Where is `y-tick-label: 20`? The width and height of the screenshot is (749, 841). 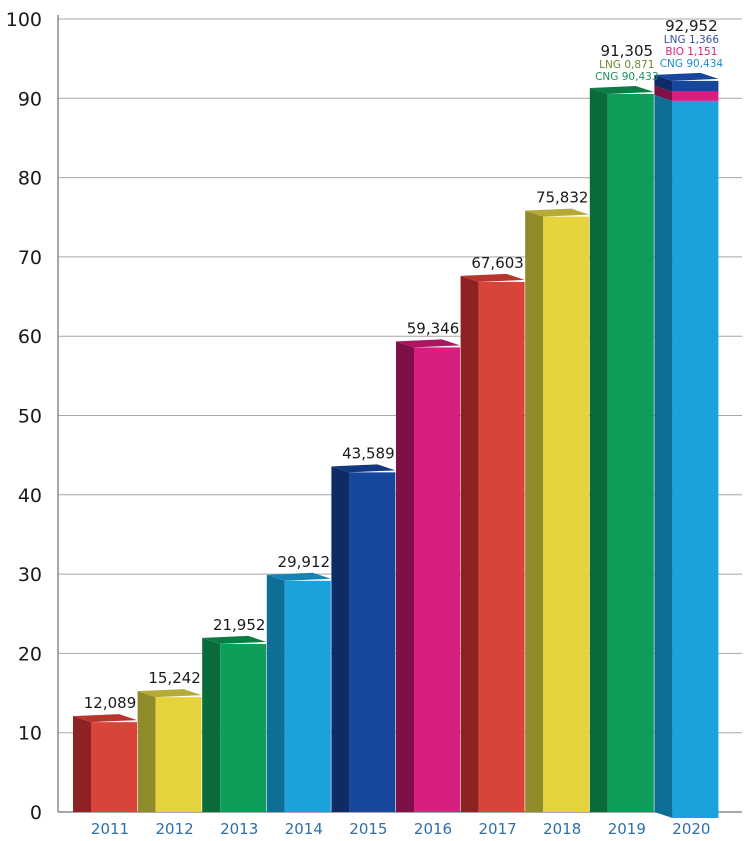 y-tick-label: 20 is located at coordinates (30, 654).